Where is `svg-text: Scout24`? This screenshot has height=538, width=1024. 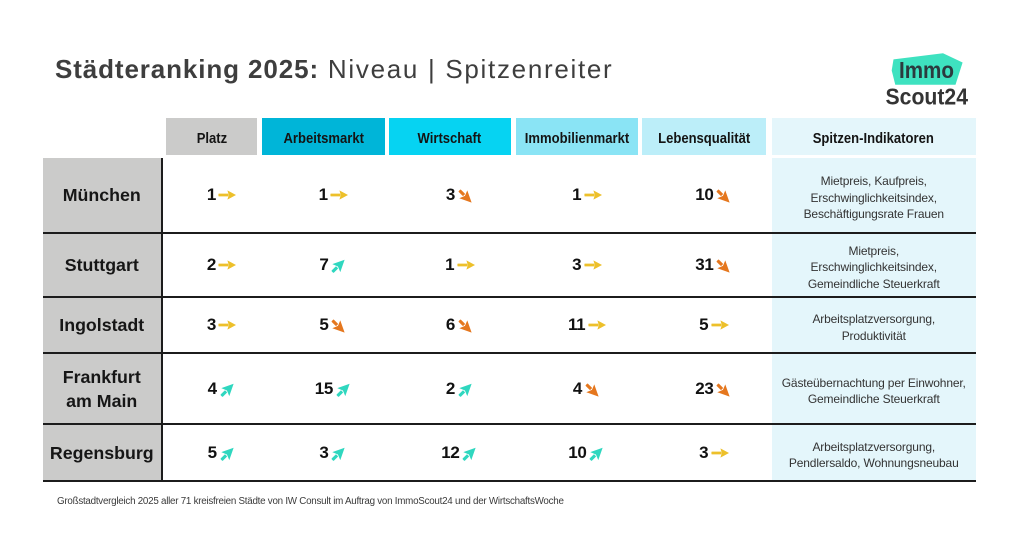 svg-text: Scout24 is located at coordinates (927, 97).